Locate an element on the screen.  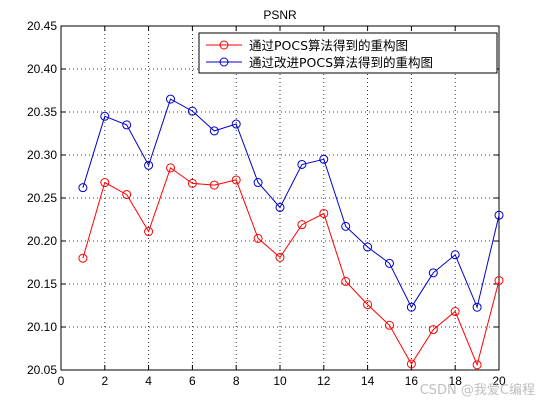
watermark: CSDN @我爱C编程 is located at coordinates (477, 390).